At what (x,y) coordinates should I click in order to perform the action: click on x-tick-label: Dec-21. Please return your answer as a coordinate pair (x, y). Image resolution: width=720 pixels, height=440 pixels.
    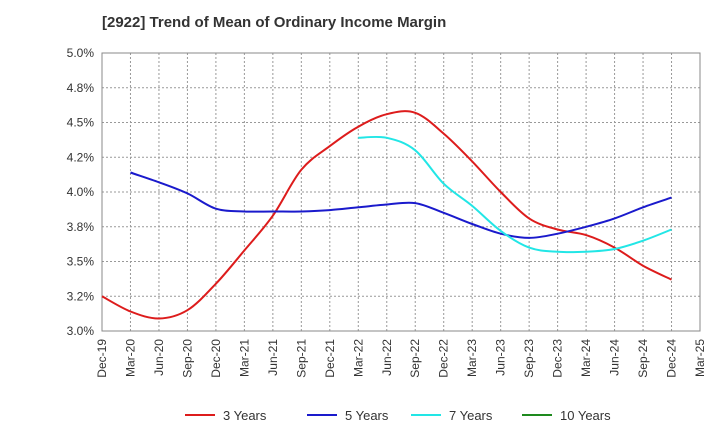
    Looking at the image, I should click on (330, 358).